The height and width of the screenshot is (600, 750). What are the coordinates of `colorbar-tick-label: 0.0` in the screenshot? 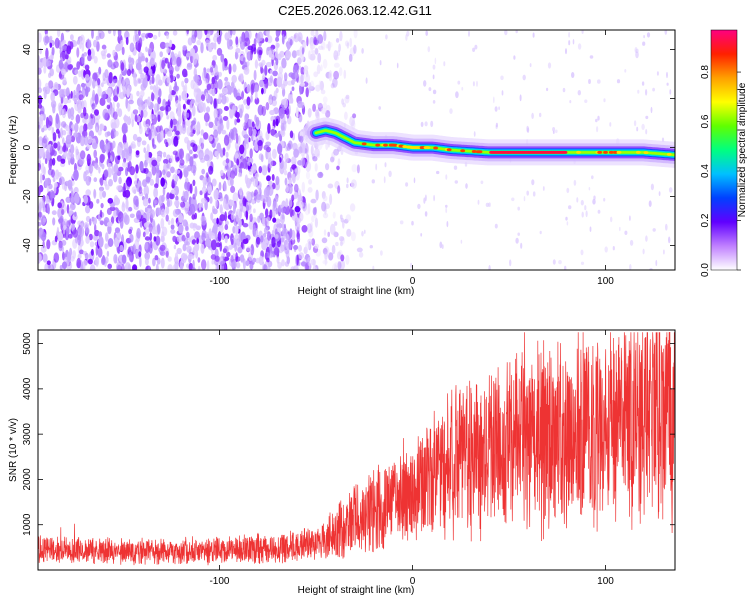 It's located at (705, 270).